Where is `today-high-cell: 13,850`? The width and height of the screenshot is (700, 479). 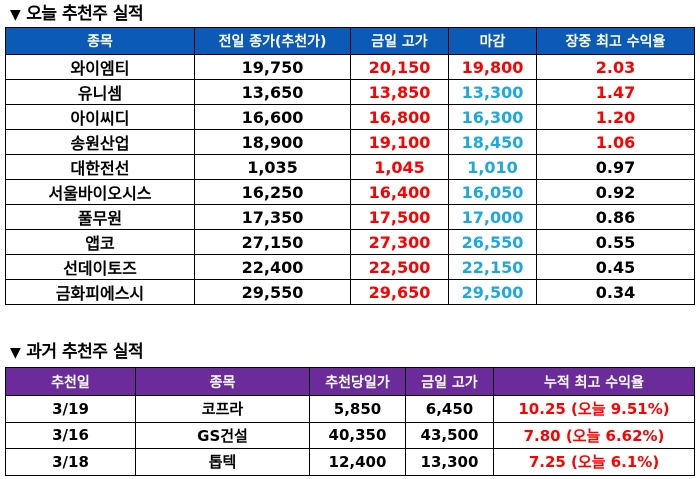 today-high-cell: 13,850 is located at coordinates (399, 92).